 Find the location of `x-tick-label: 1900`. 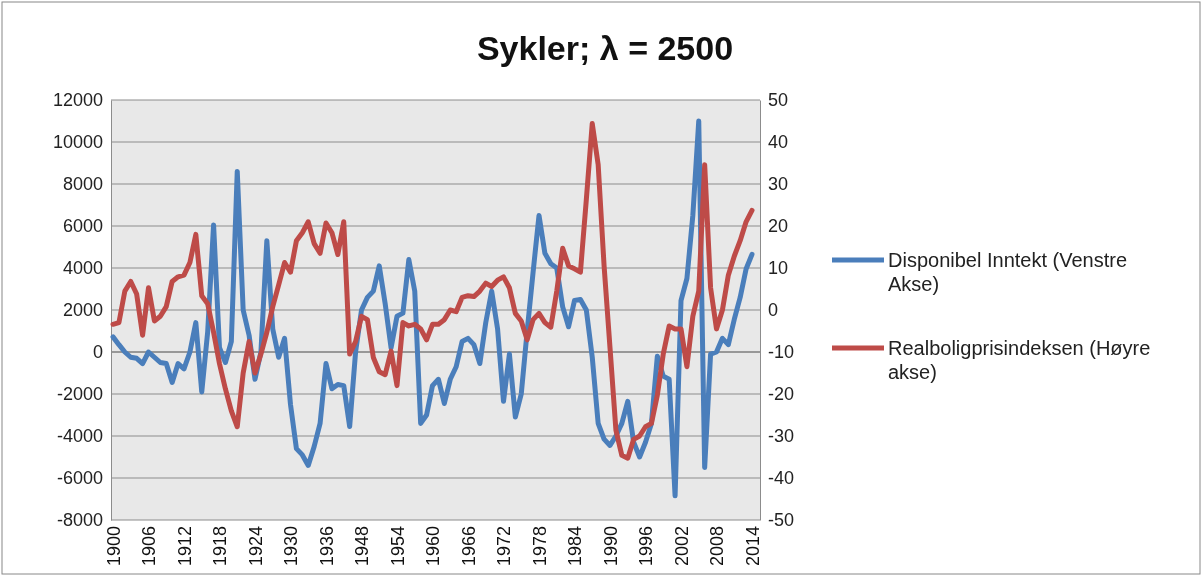

x-tick-label: 1900 is located at coordinates (113, 546).